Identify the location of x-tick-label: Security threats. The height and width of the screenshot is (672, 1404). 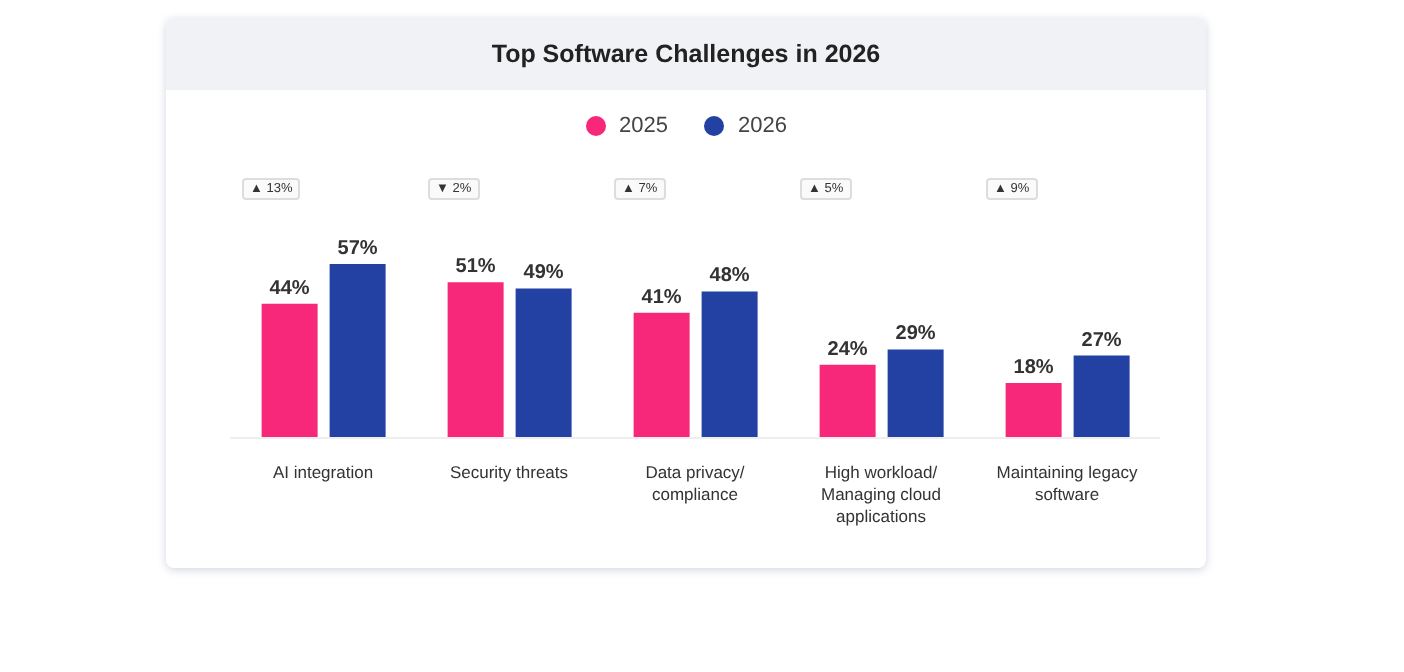
(509, 472).